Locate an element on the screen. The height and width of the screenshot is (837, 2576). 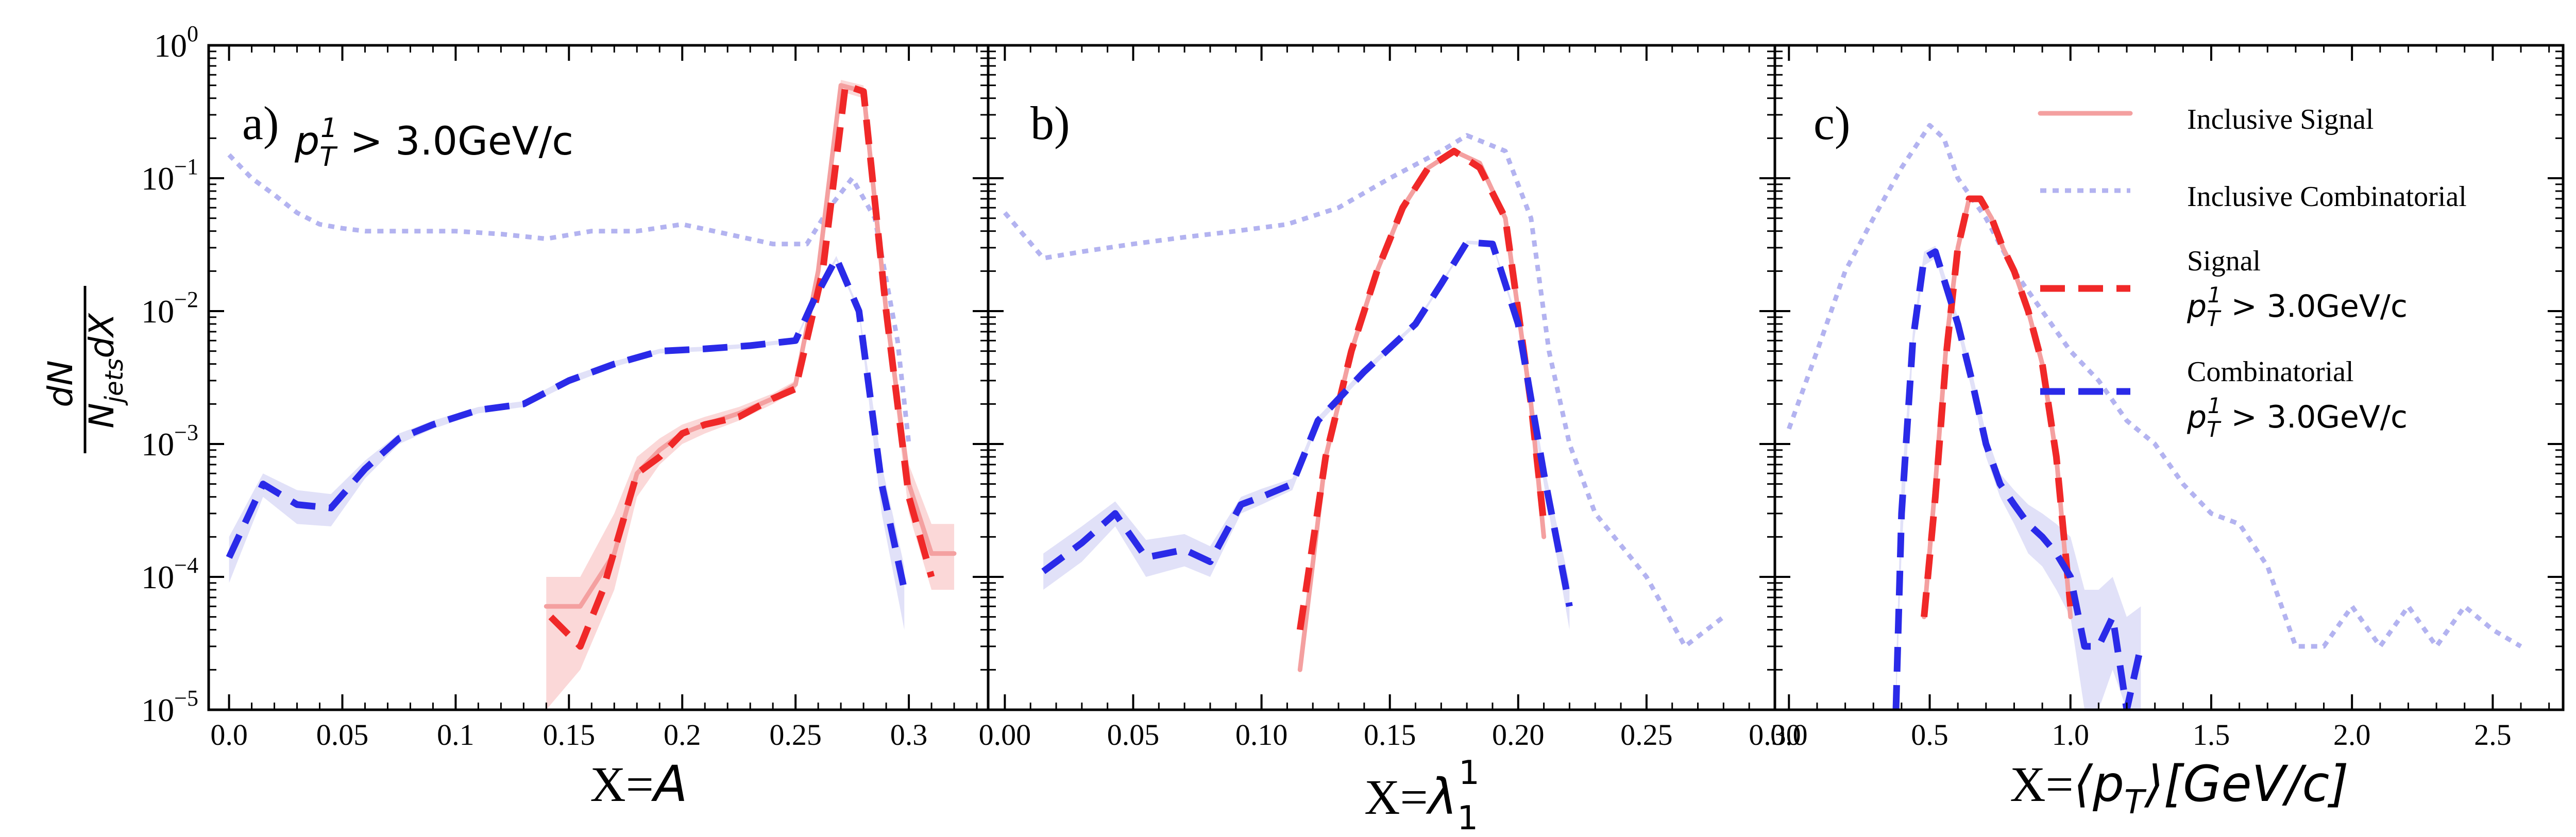
y-tick-label: 10⁻⁴ is located at coordinates (169, 574).